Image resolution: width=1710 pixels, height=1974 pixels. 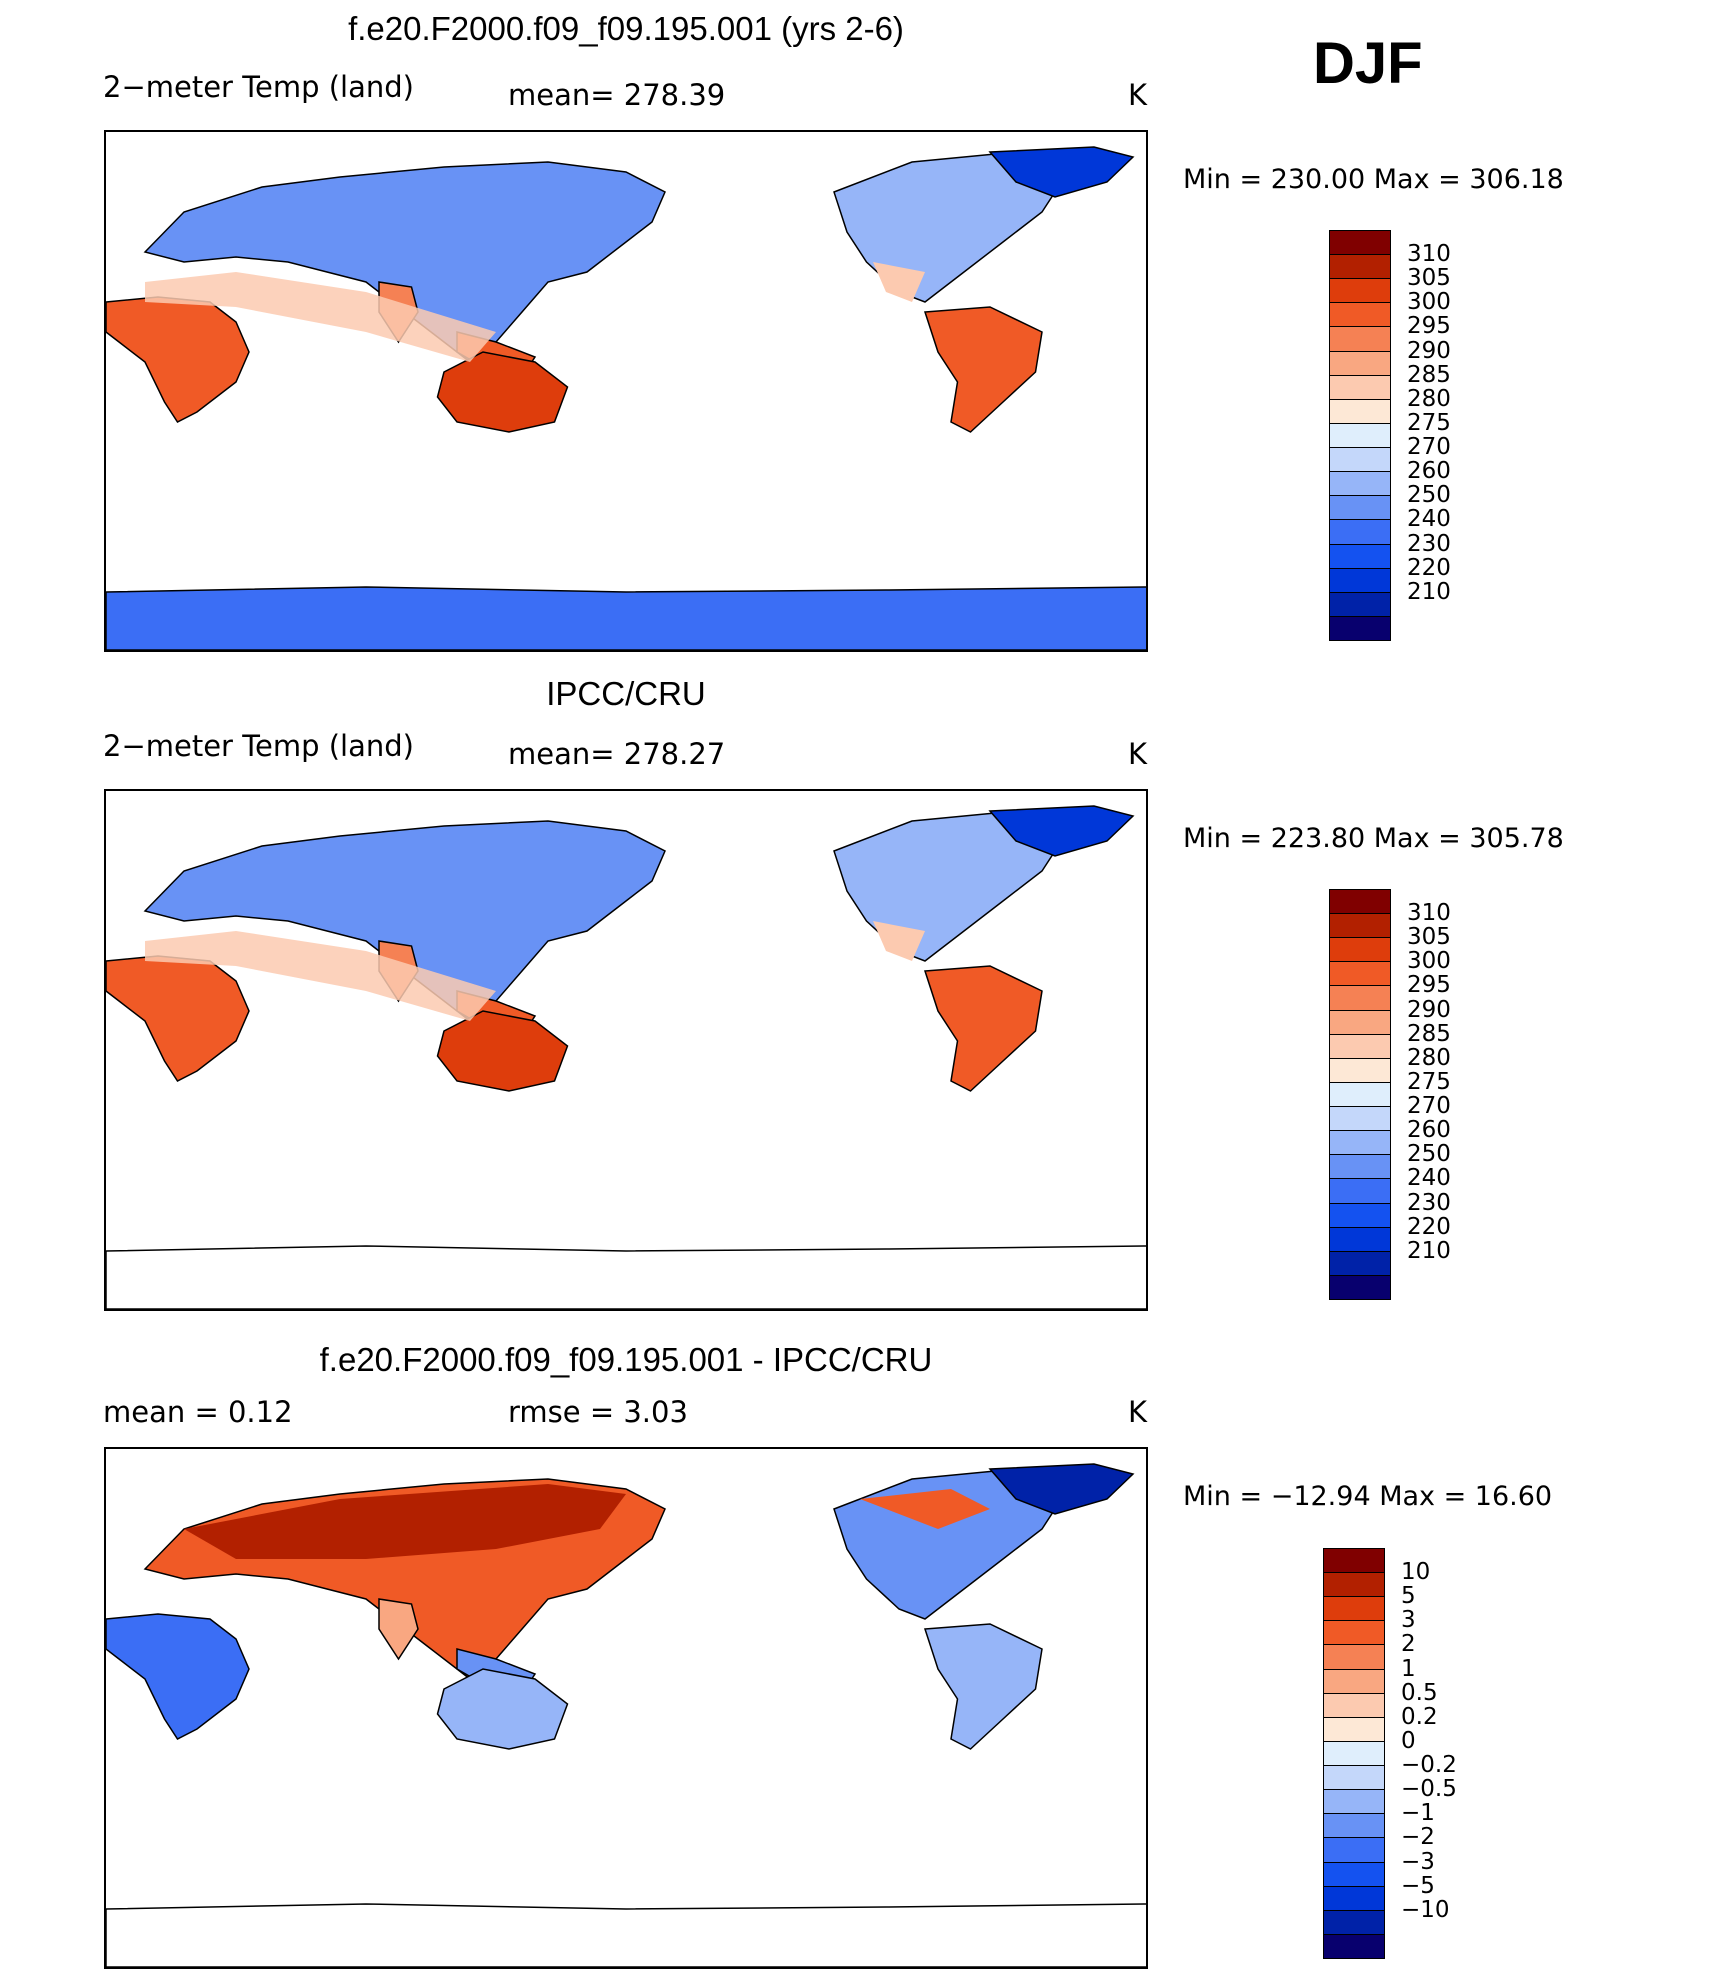 I want to click on panel-2-variable-label: 2−meter Temp (land), so click(x=258, y=746).